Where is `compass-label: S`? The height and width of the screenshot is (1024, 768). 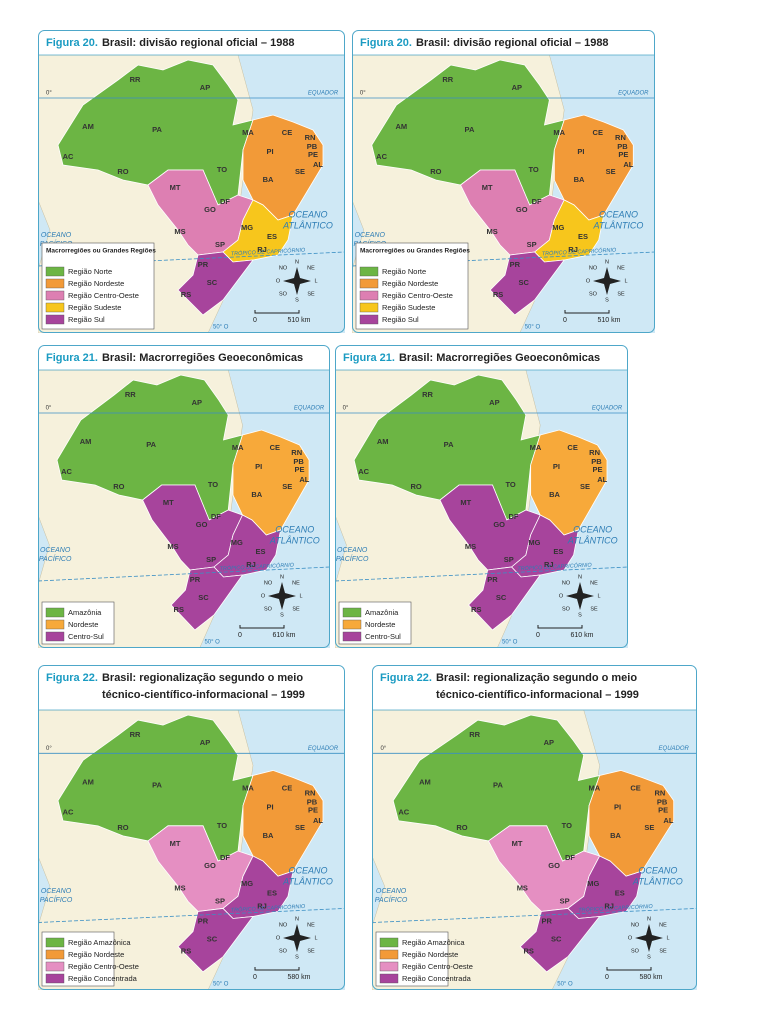
compass-label: S is located at coordinates (297, 300).